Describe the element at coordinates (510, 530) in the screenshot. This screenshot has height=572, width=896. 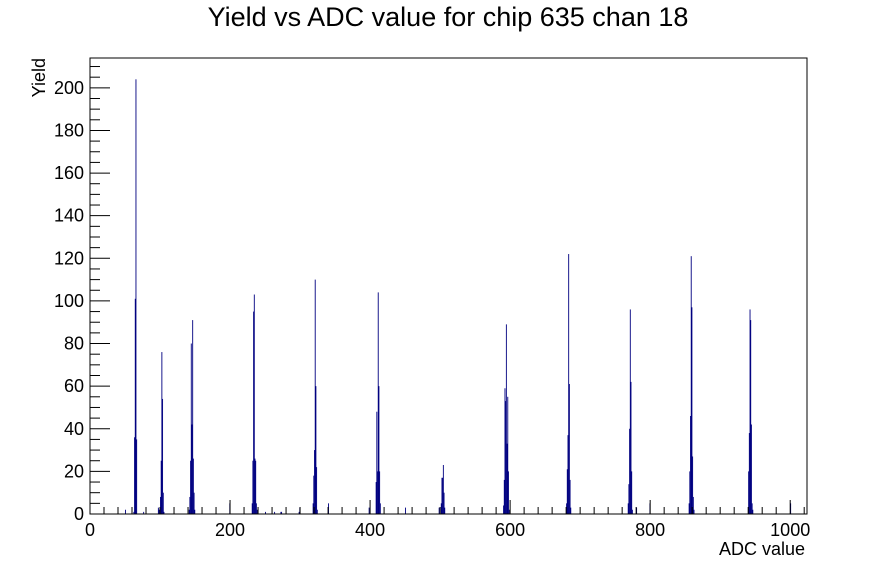
I see `x-tick-label: 600` at that location.